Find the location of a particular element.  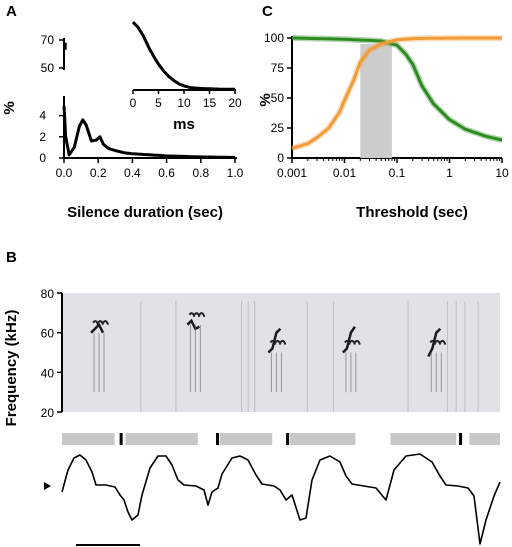

panel-a-ylabel: % is located at coordinates (9, 107).